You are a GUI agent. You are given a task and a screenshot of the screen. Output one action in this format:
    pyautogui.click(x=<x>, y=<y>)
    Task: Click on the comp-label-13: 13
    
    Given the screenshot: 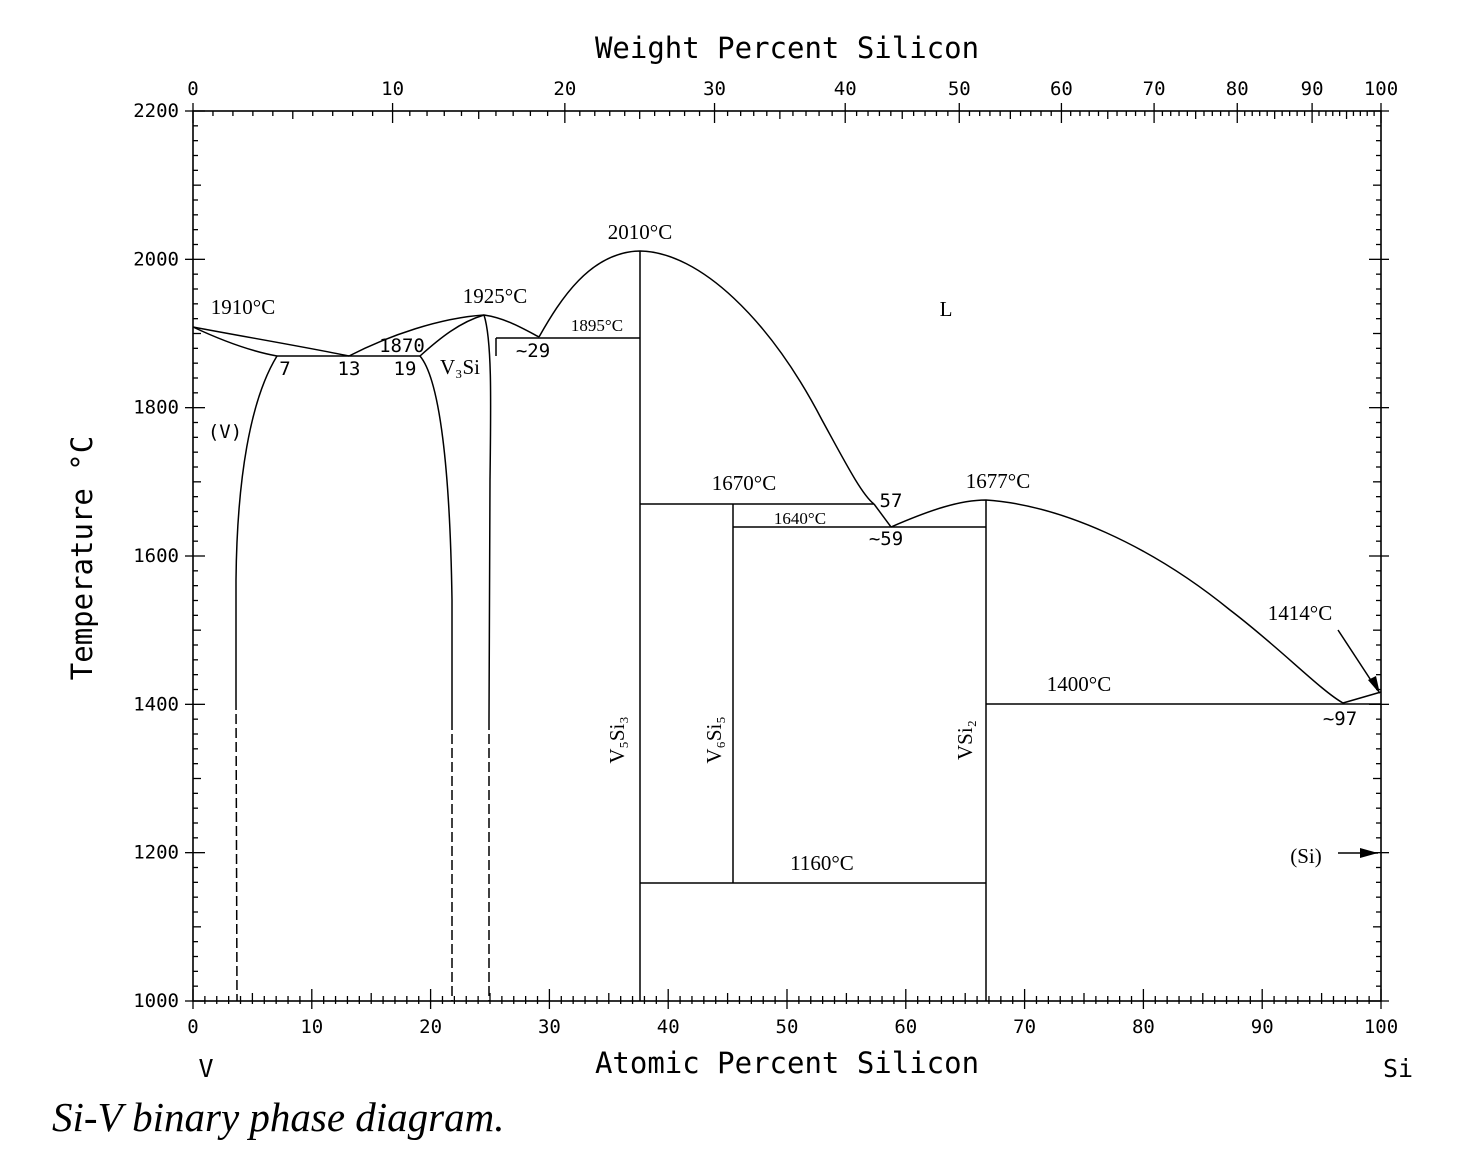 What is the action you would take?
    pyautogui.click(x=349, y=369)
    